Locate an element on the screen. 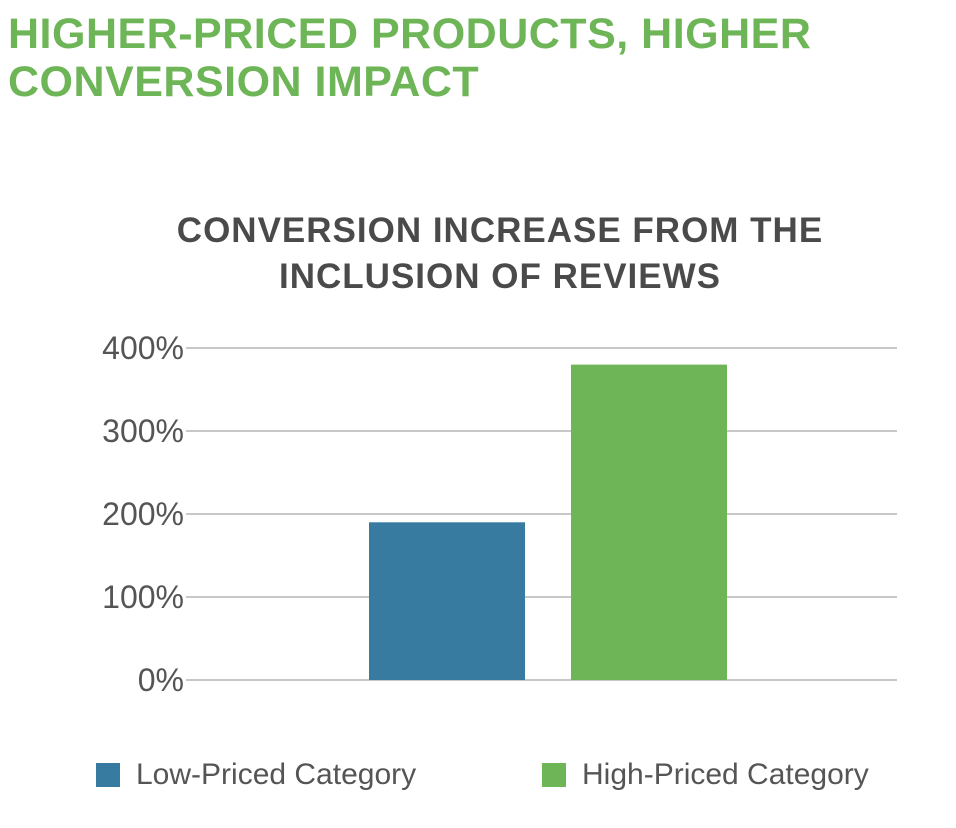 The height and width of the screenshot is (828, 956). headline-line-2: CONVERSION IMPACT is located at coordinates (244, 82).